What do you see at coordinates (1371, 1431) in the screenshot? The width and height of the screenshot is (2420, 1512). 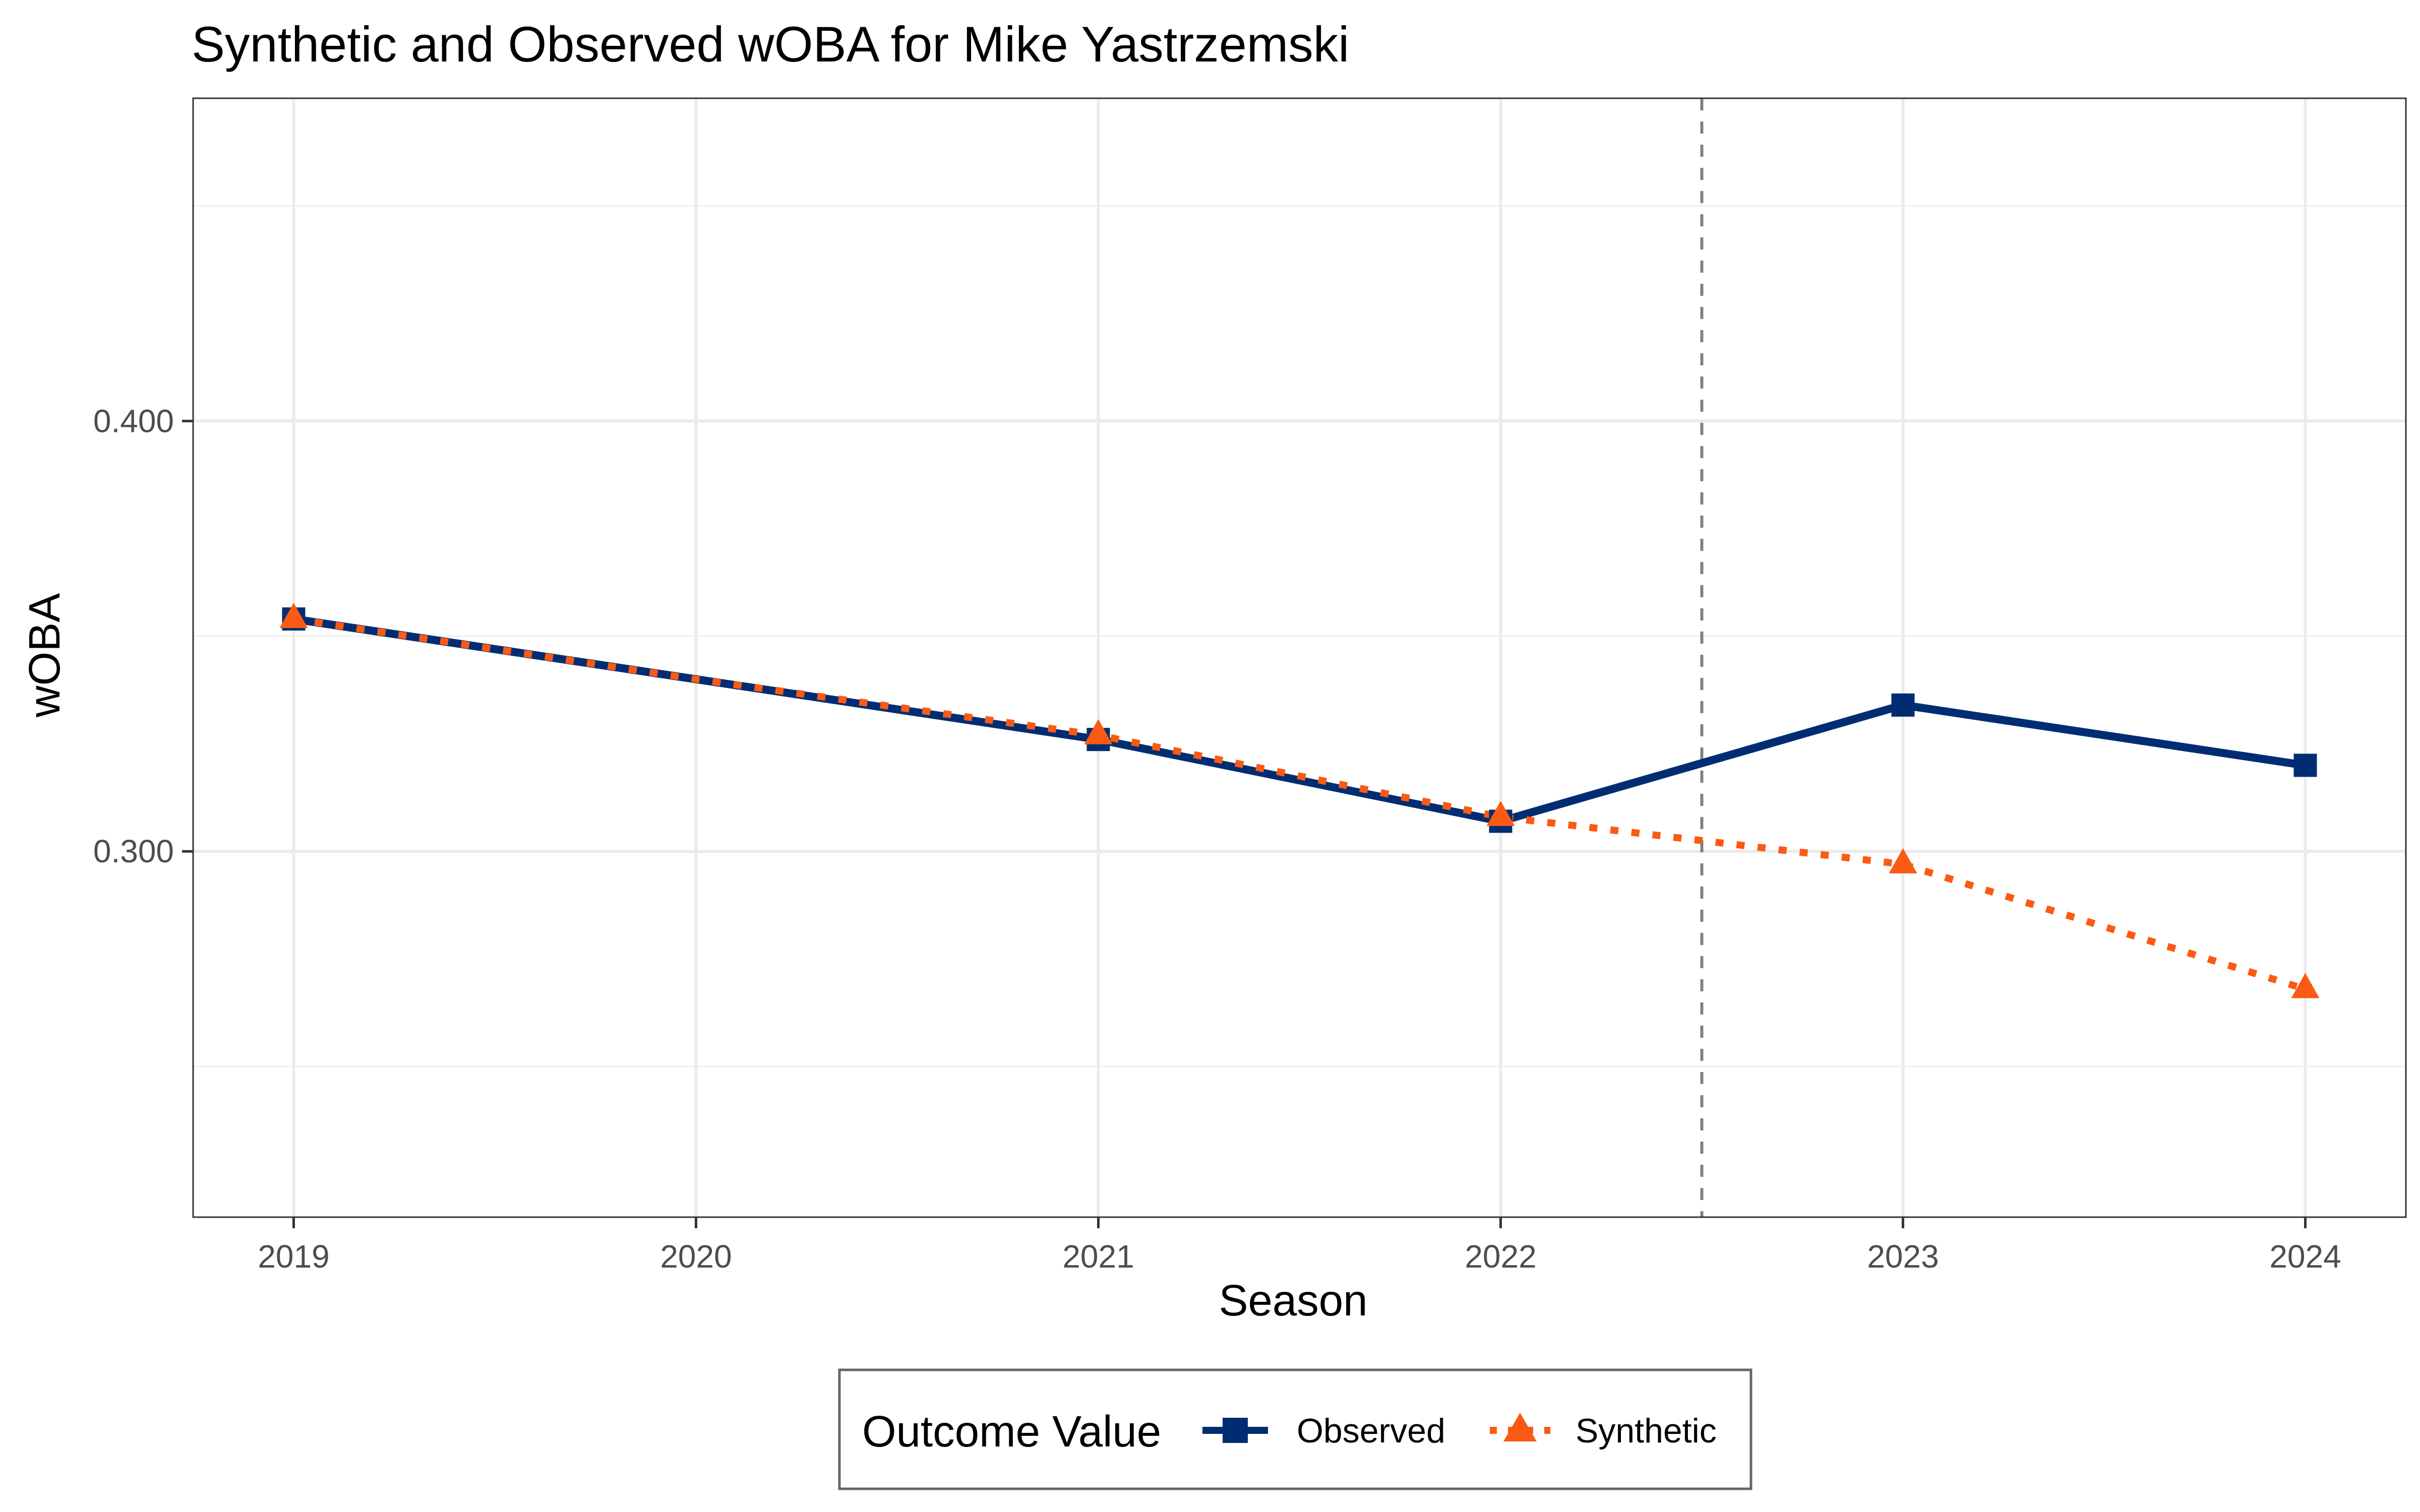 I see `legend-label-observed: Observed` at bounding box center [1371, 1431].